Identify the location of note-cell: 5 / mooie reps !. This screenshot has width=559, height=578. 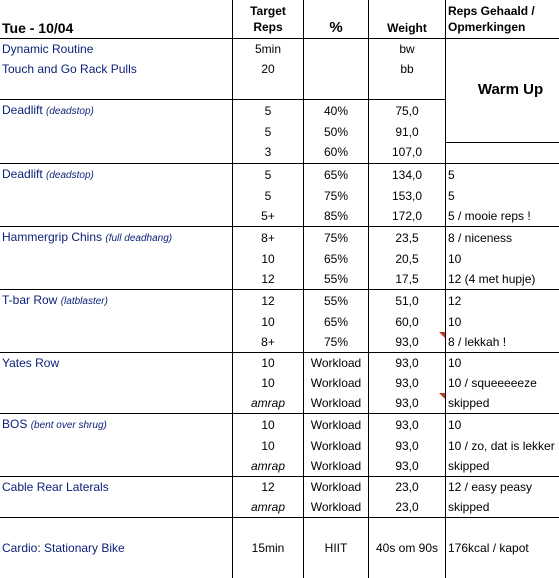
(502, 216).